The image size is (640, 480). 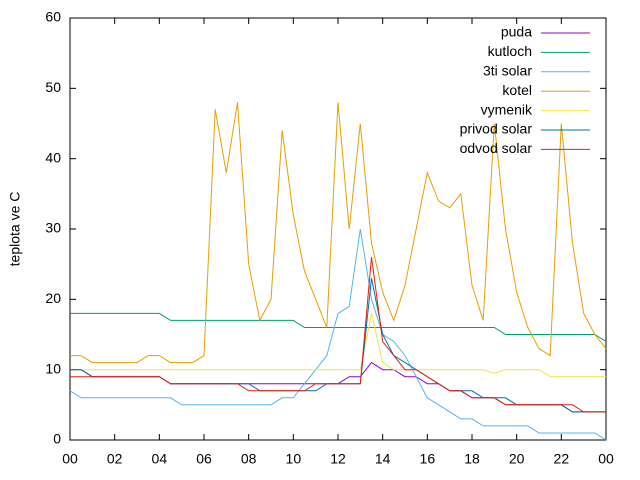 What do you see at coordinates (15, 229) in the screenshot?
I see `y-axis-label: teplota ve C` at bounding box center [15, 229].